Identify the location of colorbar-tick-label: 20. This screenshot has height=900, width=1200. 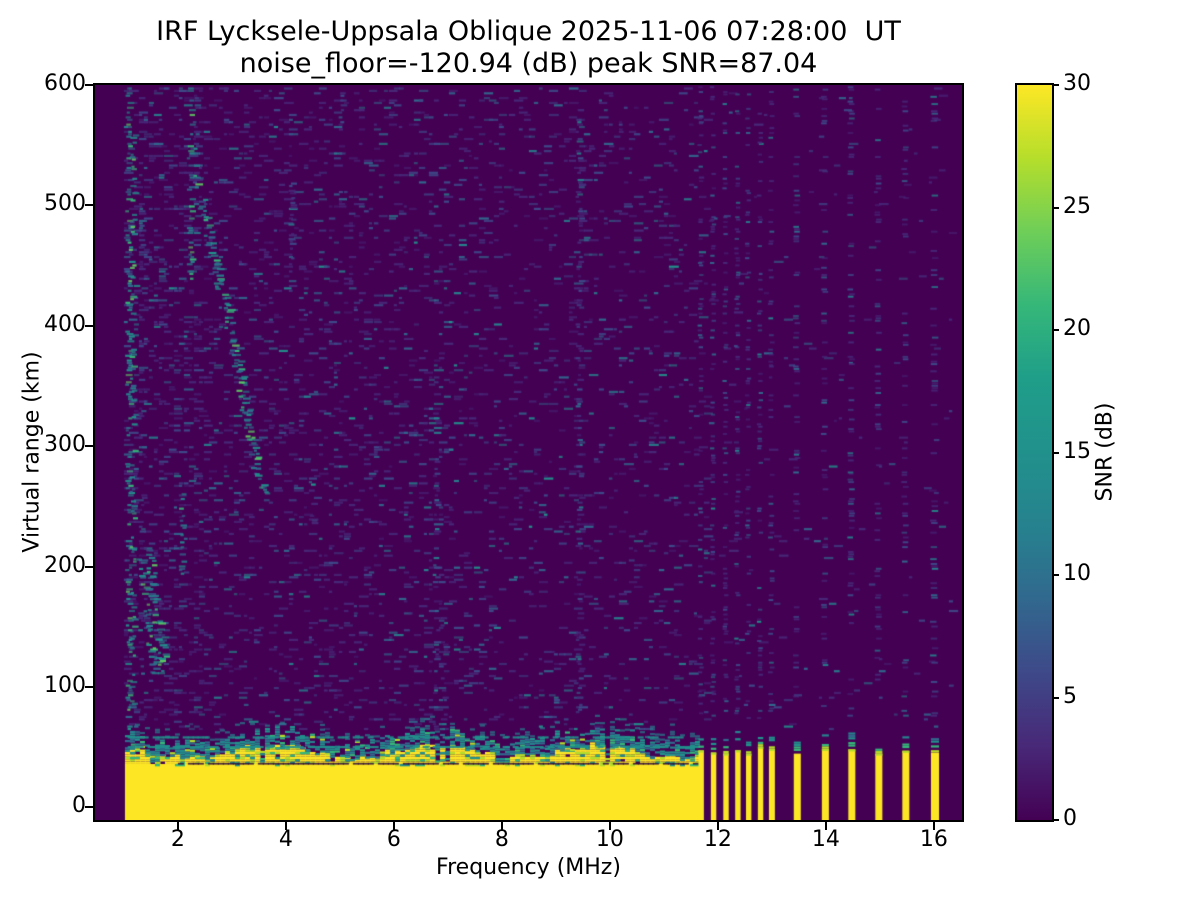
(1077, 328).